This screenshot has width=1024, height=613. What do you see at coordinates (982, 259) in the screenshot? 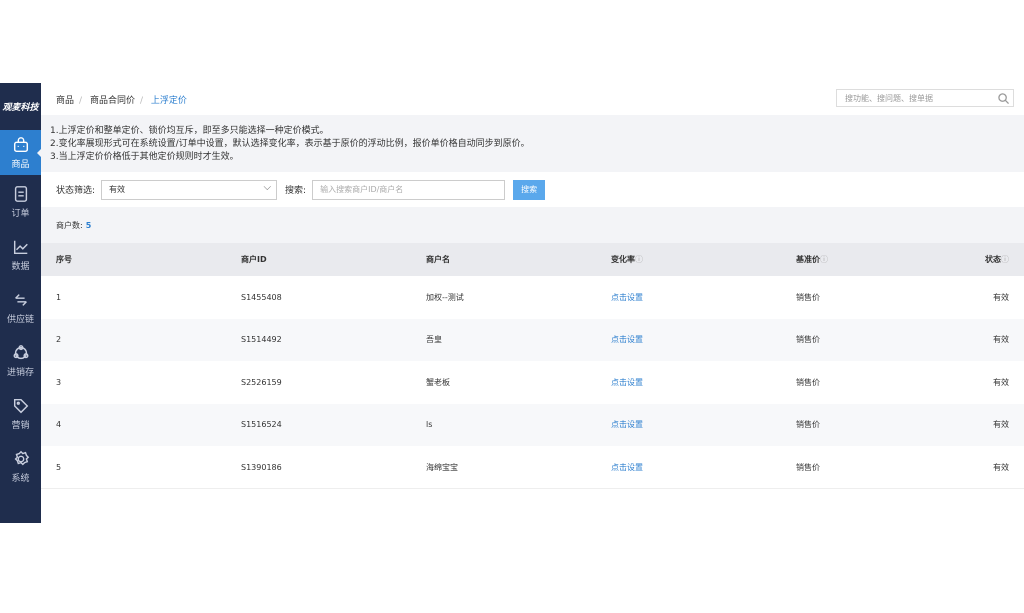
I see `col-status: 状态ⓘ` at bounding box center [982, 259].